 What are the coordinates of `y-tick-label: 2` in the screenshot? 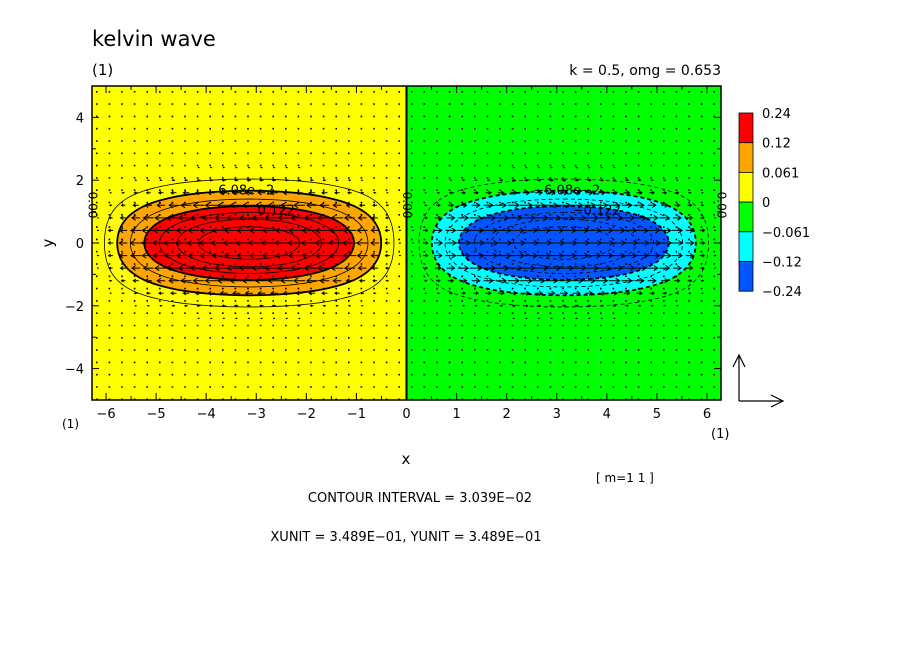 It's located at (80, 181).